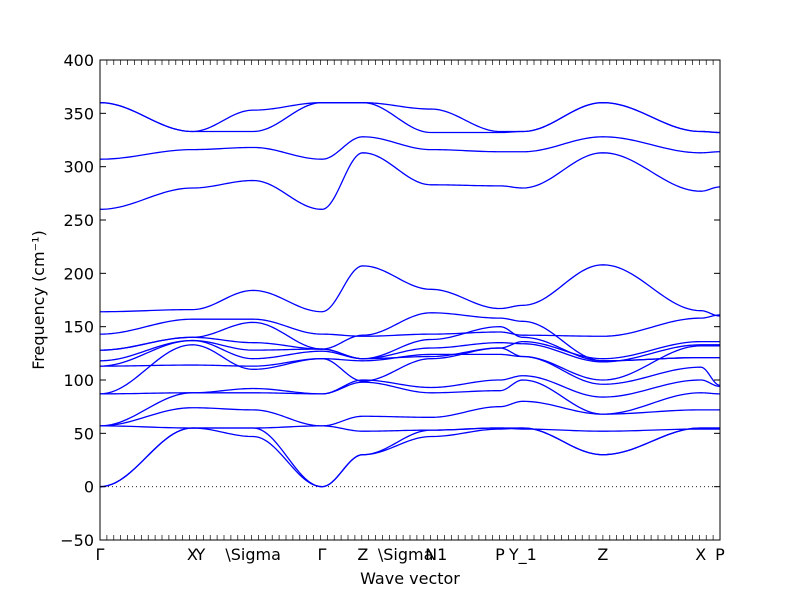 This screenshot has width=800, height=600. What do you see at coordinates (442, 554) in the screenshot?
I see `x-tick-label: 1` at bounding box center [442, 554].